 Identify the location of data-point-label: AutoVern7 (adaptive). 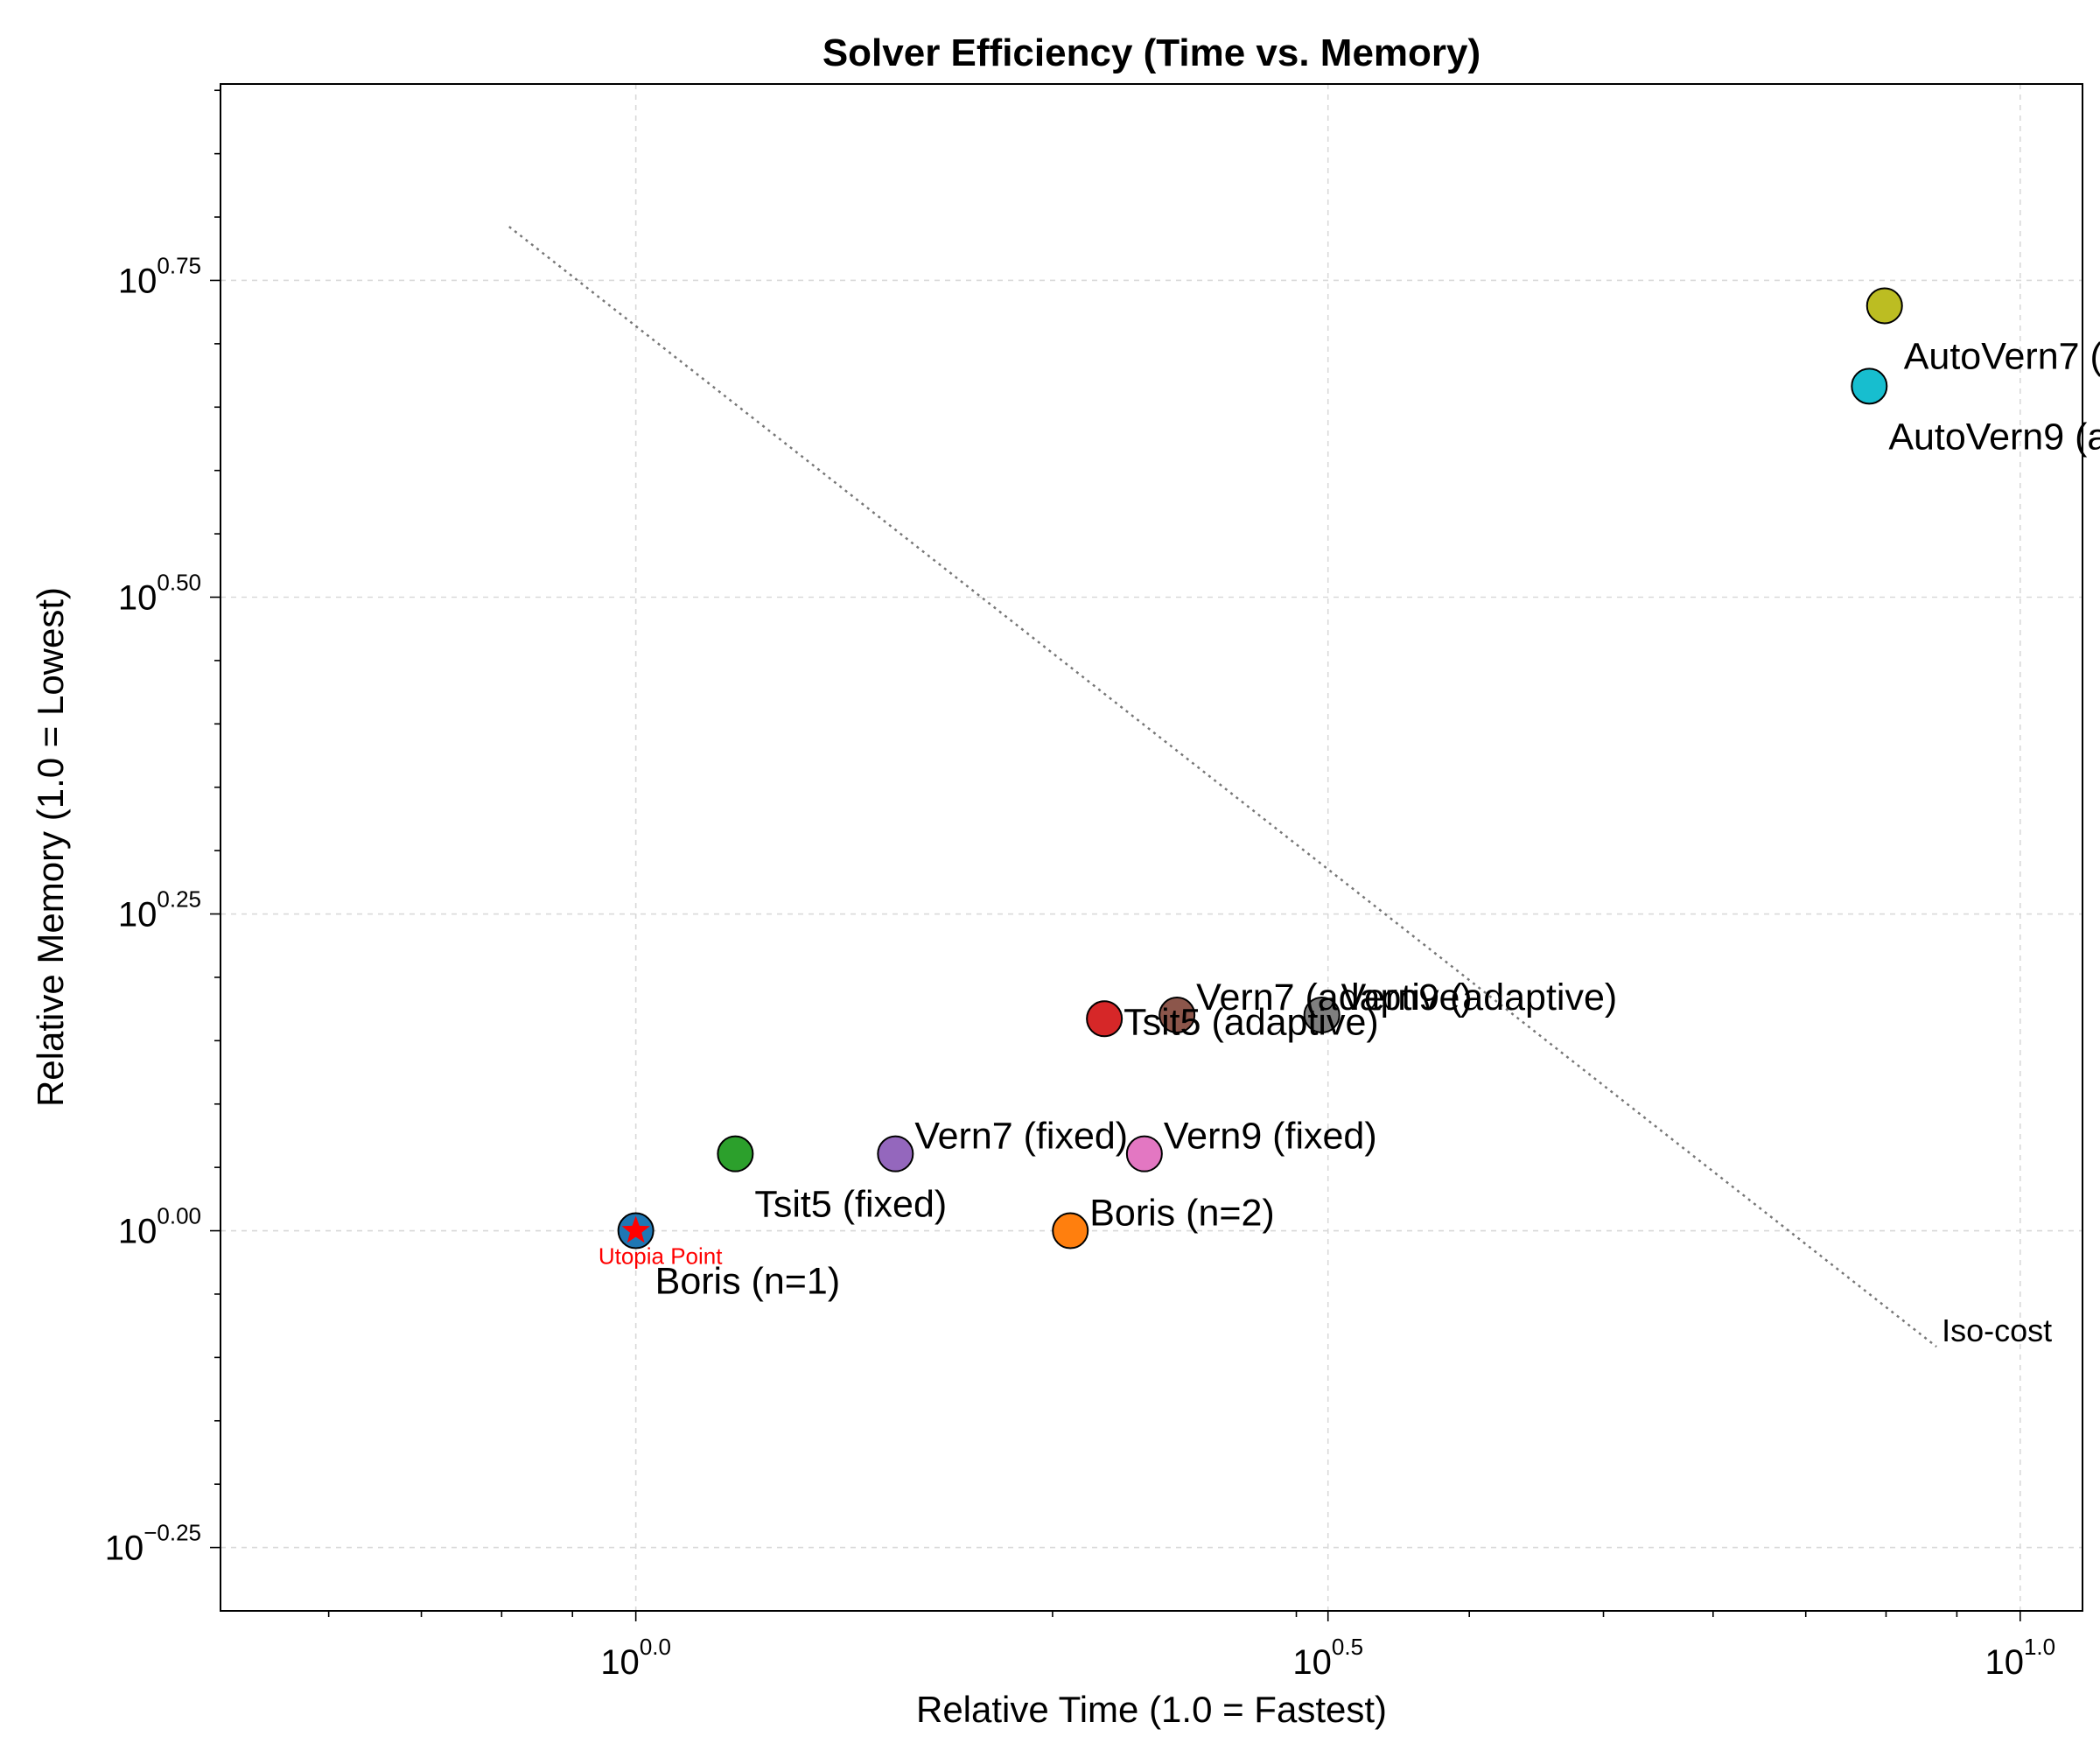
(2002, 356).